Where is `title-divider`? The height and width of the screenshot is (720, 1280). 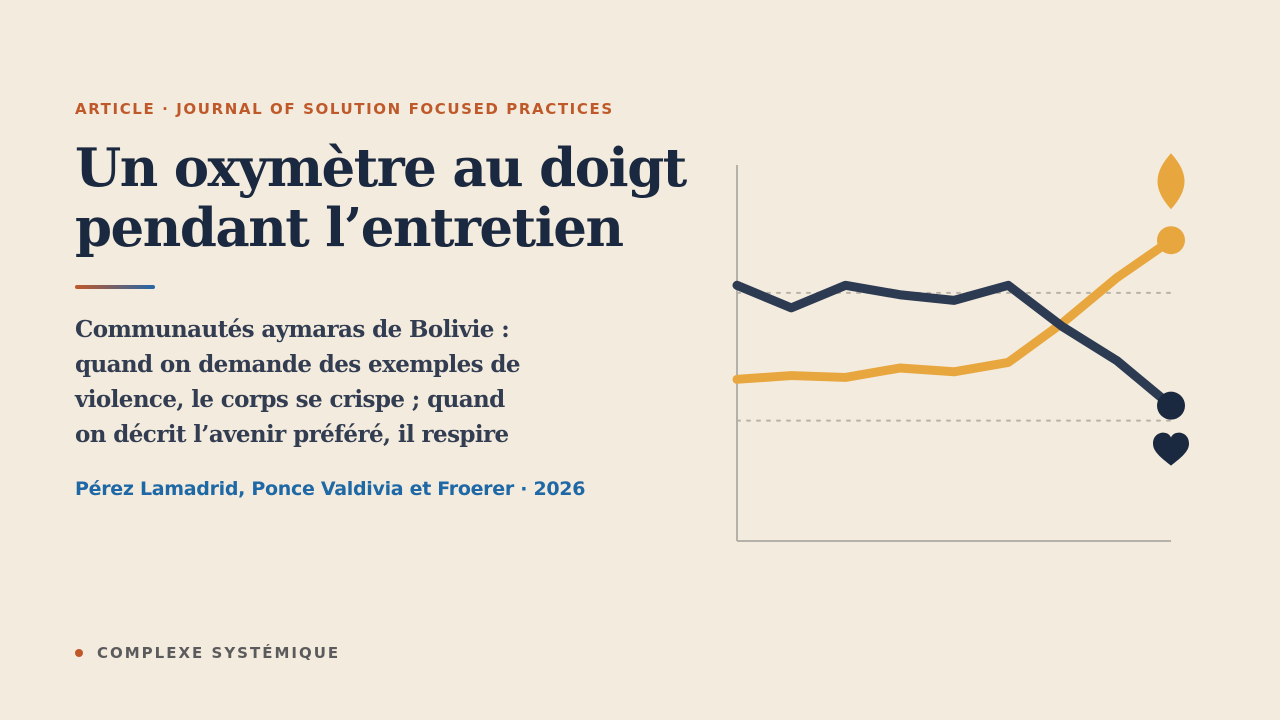 title-divider is located at coordinates (115, 287).